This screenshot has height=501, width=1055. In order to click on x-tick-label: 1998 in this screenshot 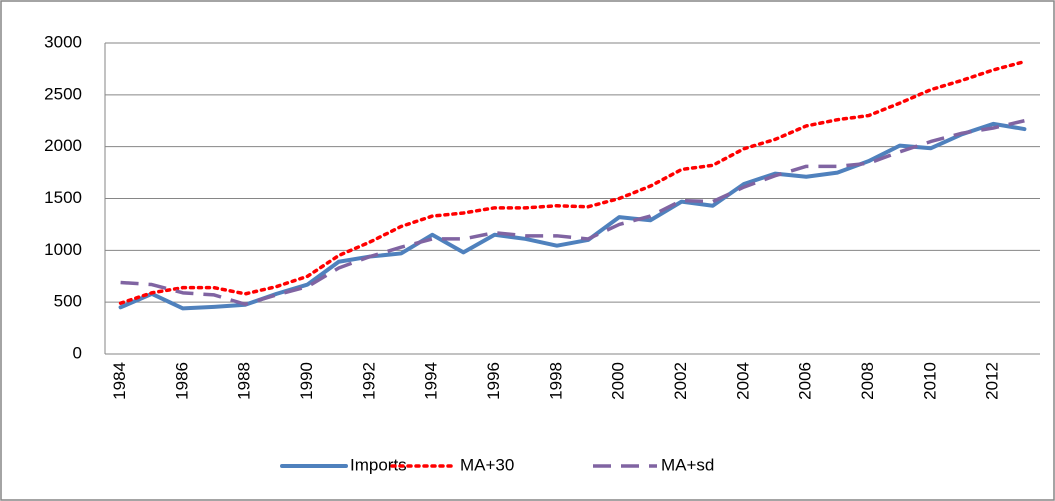, I will do `click(555, 381)`.